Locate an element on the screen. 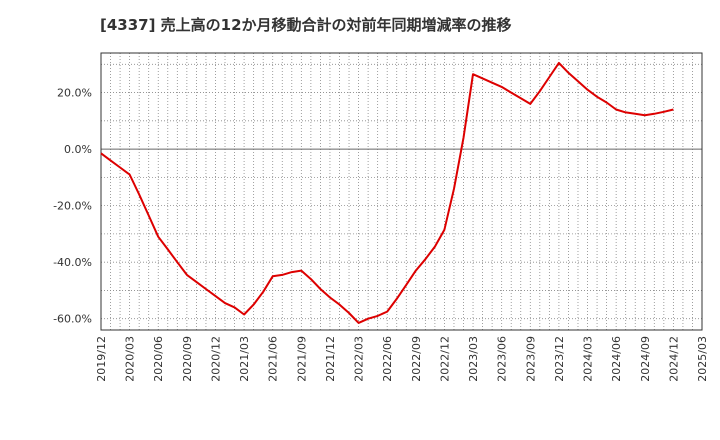  x-tick-label: 2024/03 is located at coordinates (588, 359).